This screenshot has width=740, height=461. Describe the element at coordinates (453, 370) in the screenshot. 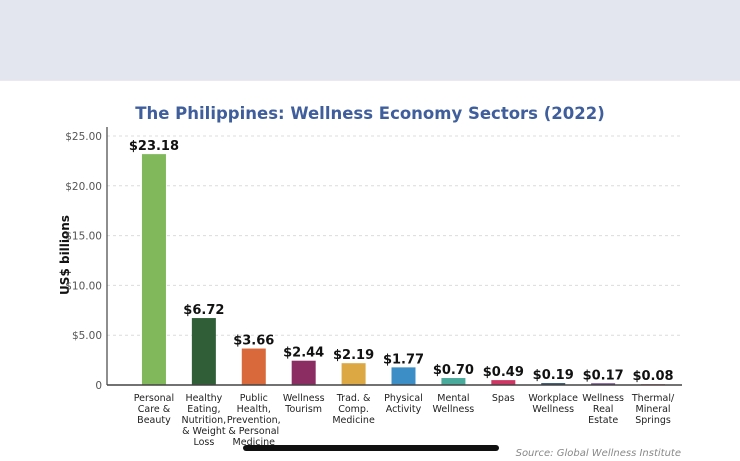

I see `data-label: $0.70` at that location.